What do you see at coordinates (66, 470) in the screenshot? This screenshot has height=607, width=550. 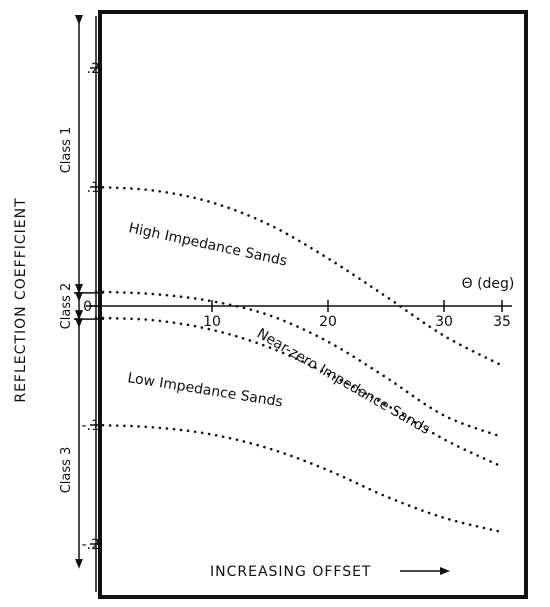 I see `class-label-3: Class 3` at bounding box center [66, 470].